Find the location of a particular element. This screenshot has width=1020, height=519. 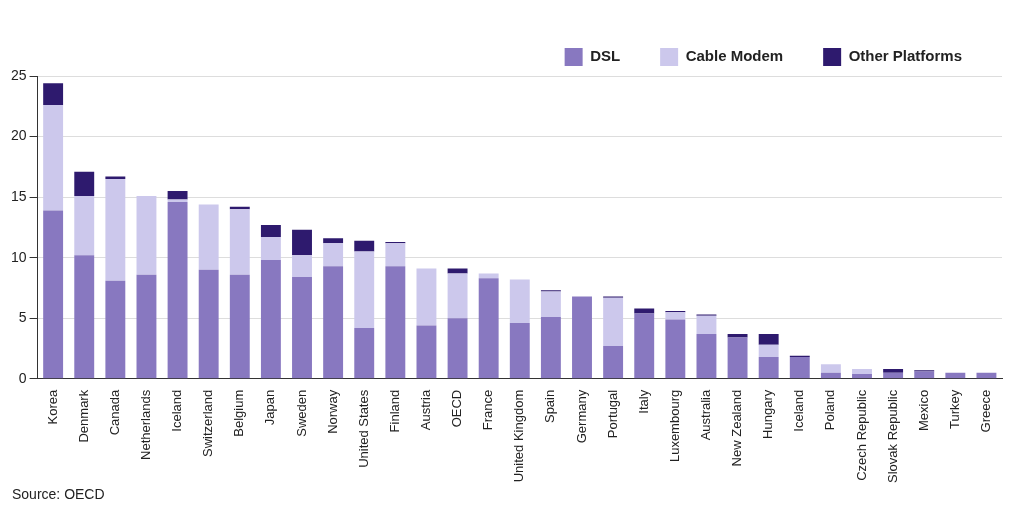

x-tick-label: Finland is located at coordinates (394, 411).